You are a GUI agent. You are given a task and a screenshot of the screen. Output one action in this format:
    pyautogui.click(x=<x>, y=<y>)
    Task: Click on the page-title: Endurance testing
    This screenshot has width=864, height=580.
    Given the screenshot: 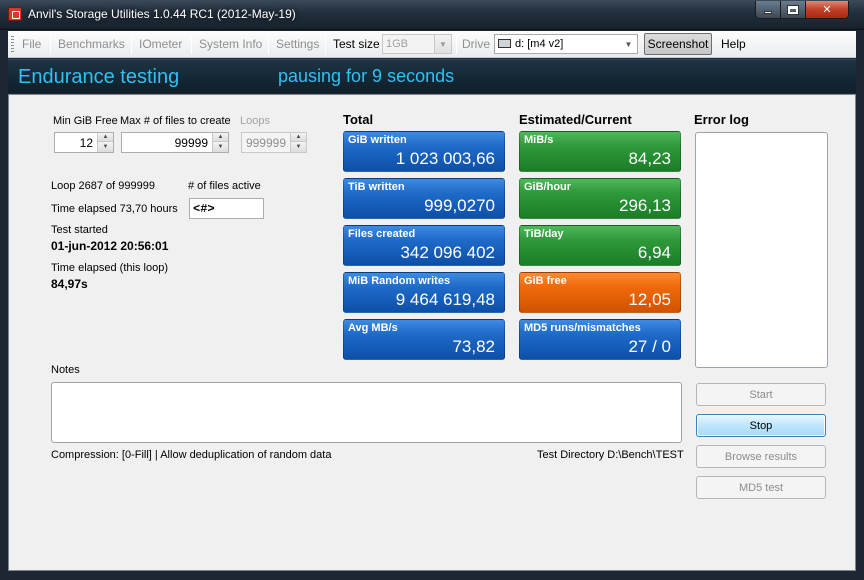 What is the action you would take?
    pyautogui.click(x=99, y=77)
    